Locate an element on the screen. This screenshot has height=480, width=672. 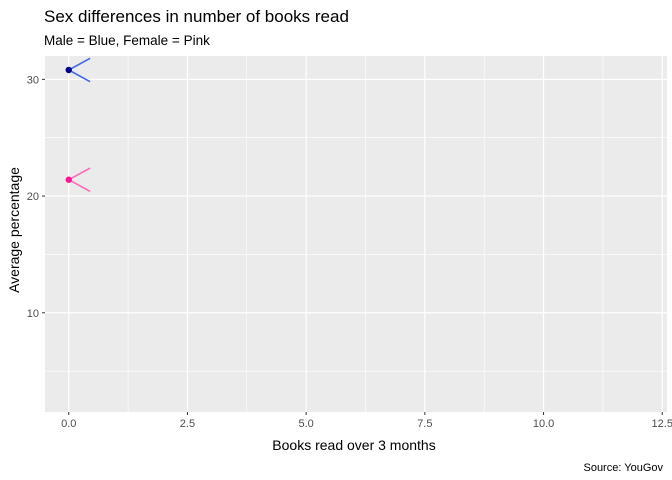
series-1-point is located at coordinates (68, 179).